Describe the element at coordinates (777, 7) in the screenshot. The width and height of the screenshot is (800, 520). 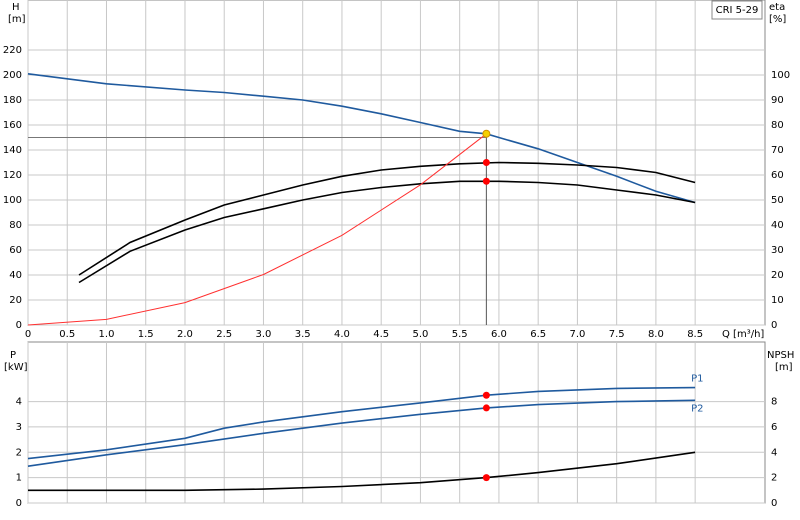
I see `y2-label: eta` at that location.